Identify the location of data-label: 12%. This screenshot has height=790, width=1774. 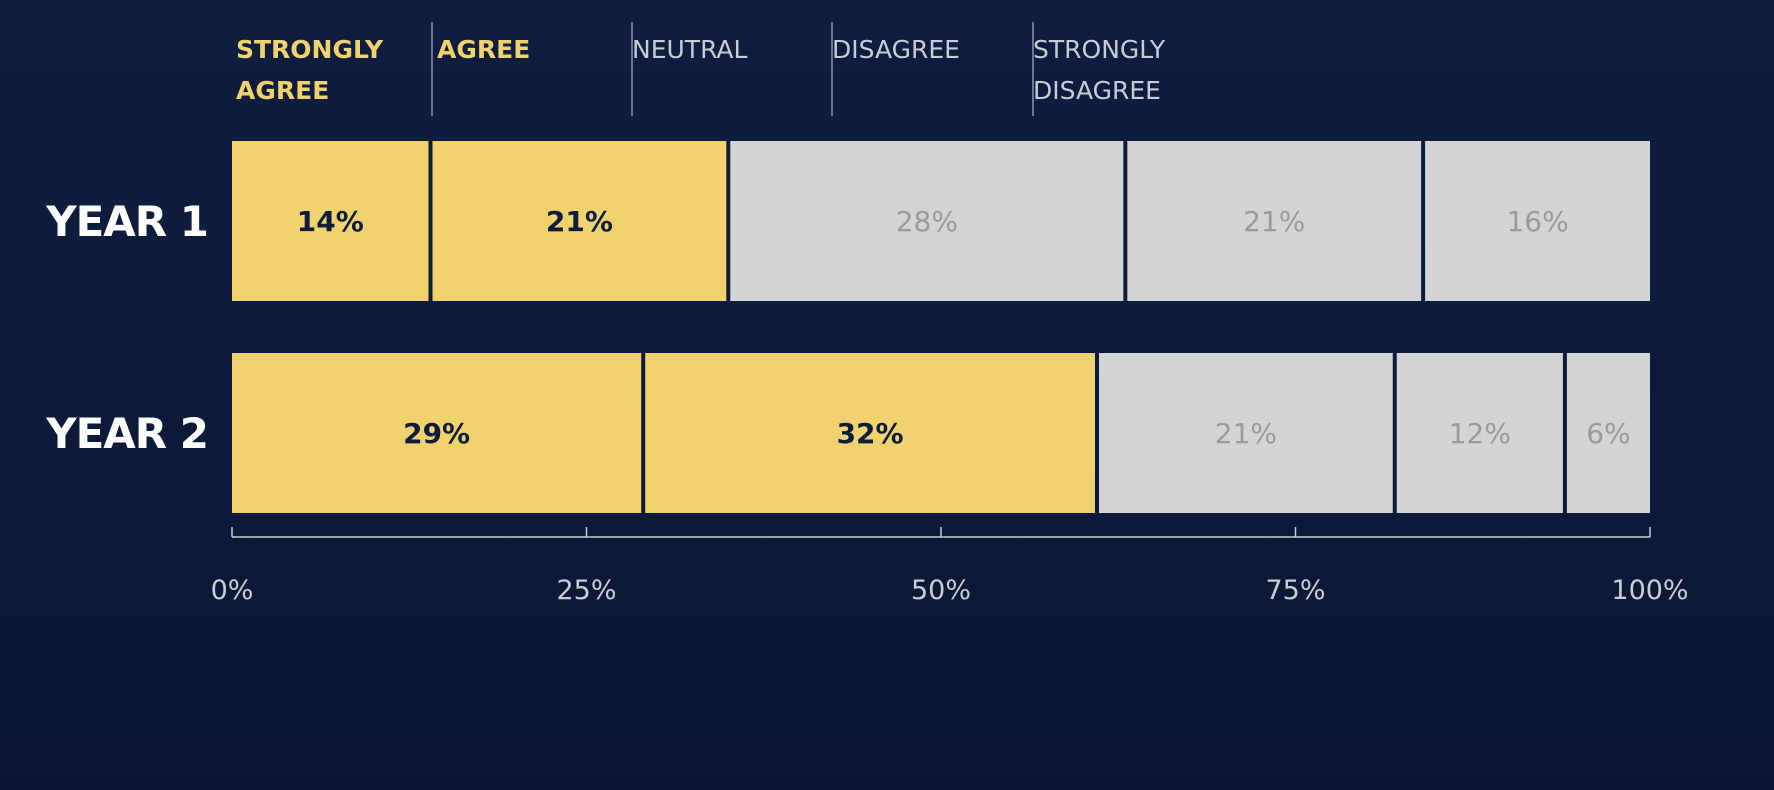
(1480, 433).